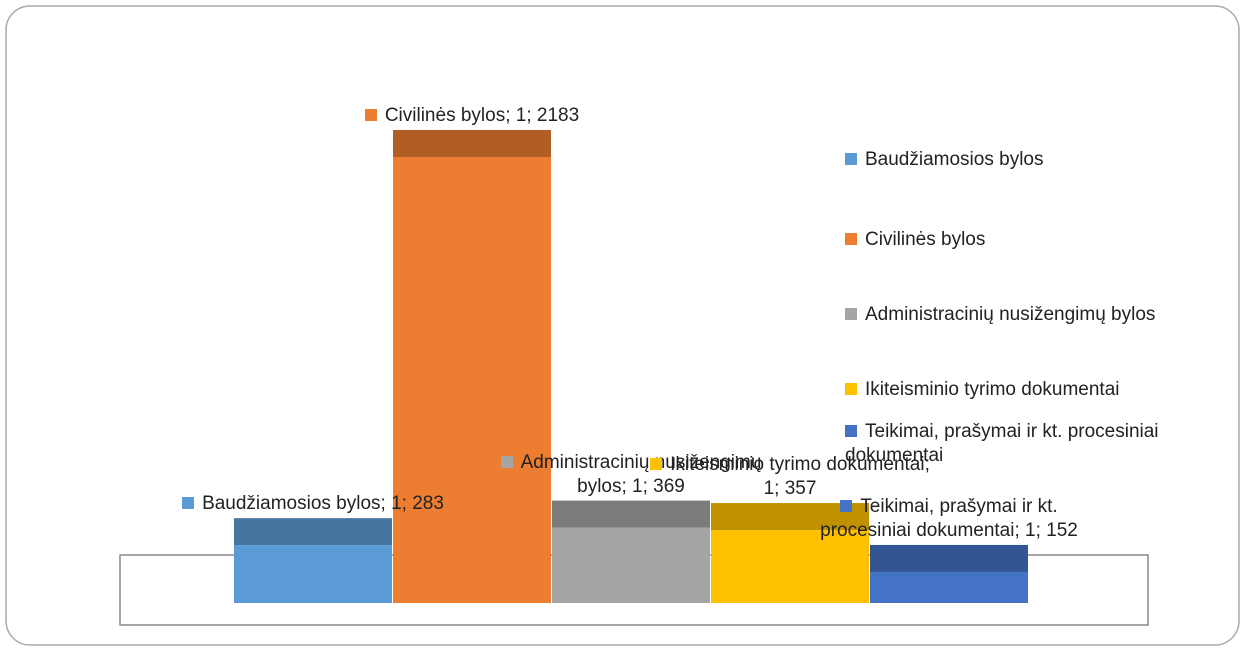  I want to click on data-label: Baudžiamosios bylos; 1; 283, so click(313, 504).